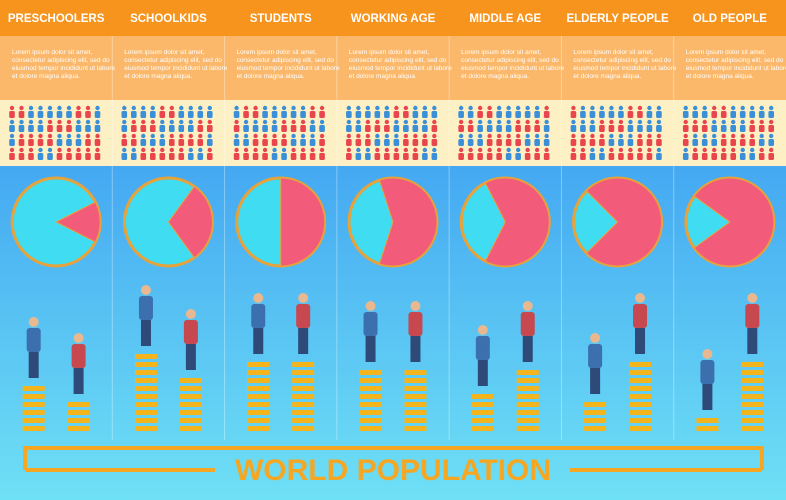 The width and height of the screenshot is (786, 500). I want to click on figure-body, so click(752, 316).